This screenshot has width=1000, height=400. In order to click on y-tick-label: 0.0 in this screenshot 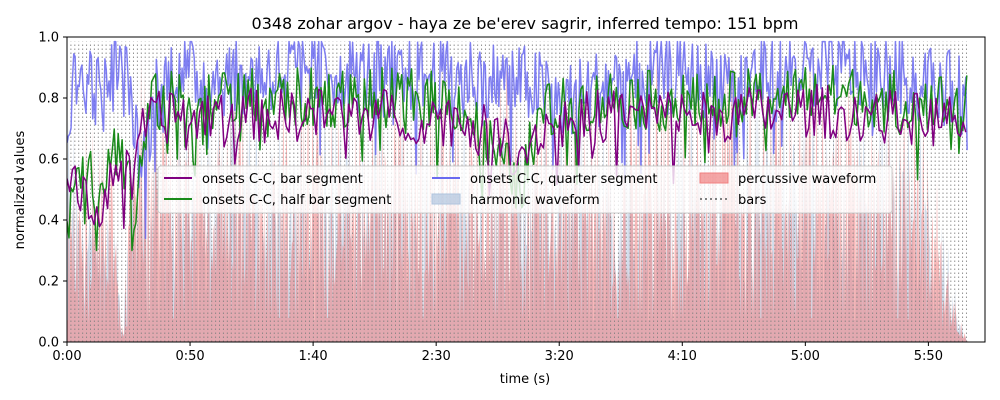, I will do `click(48, 343)`.